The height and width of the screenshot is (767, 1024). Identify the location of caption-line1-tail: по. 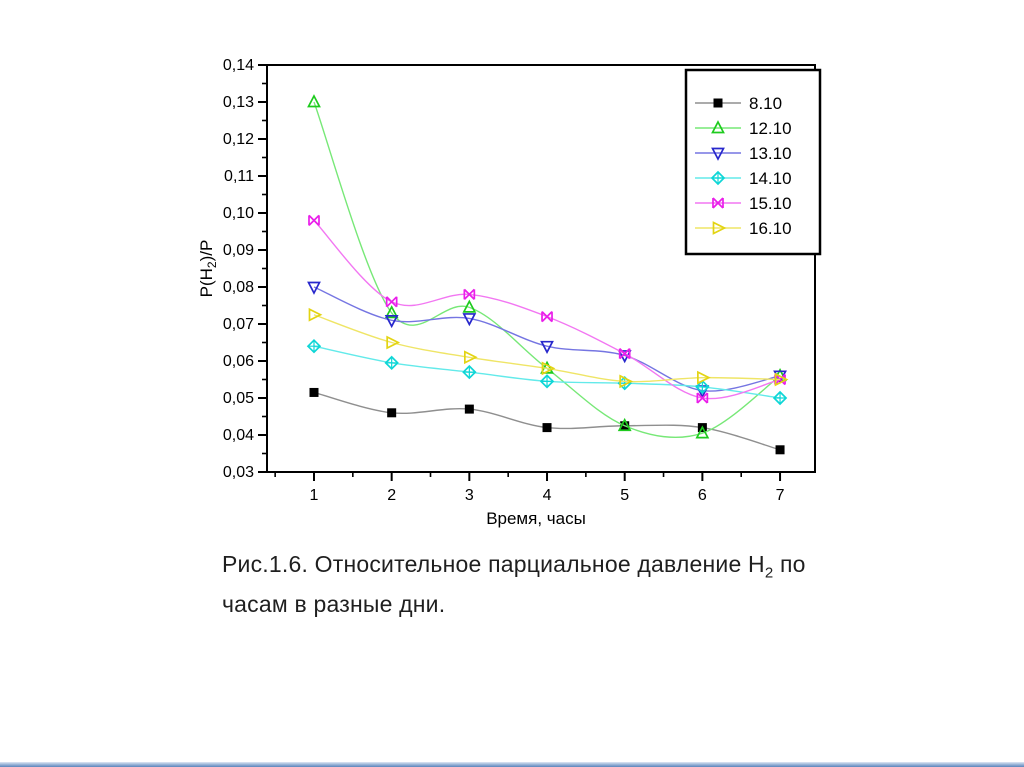
(789, 564).